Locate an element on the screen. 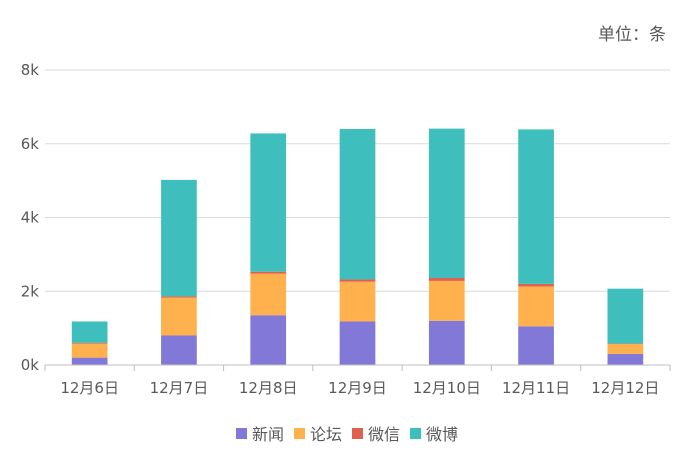 Image resolution: width=694 pixels, height=463 pixels. legend-item: 微博 is located at coordinates (434, 433).